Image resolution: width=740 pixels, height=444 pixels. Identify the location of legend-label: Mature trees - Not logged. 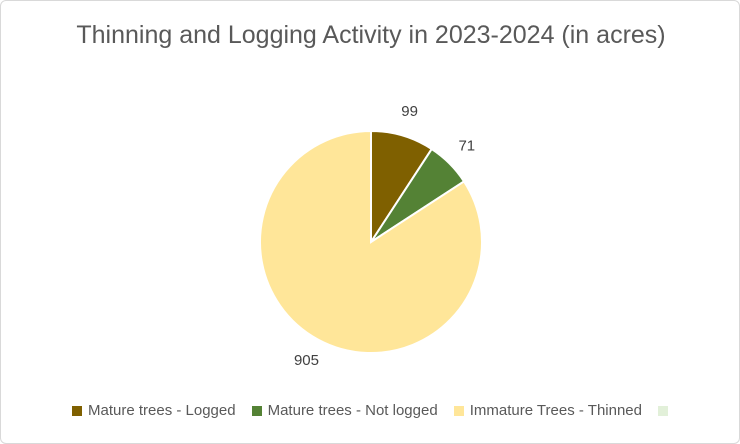
(352, 410).